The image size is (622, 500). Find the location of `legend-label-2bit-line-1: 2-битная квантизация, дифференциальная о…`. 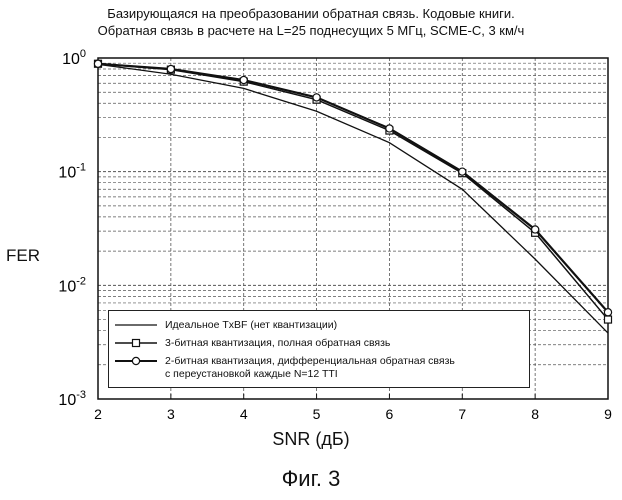

legend-label-2bit-line-1: 2-битная квантизация, дифференциальная о… is located at coordinates (310, 361).